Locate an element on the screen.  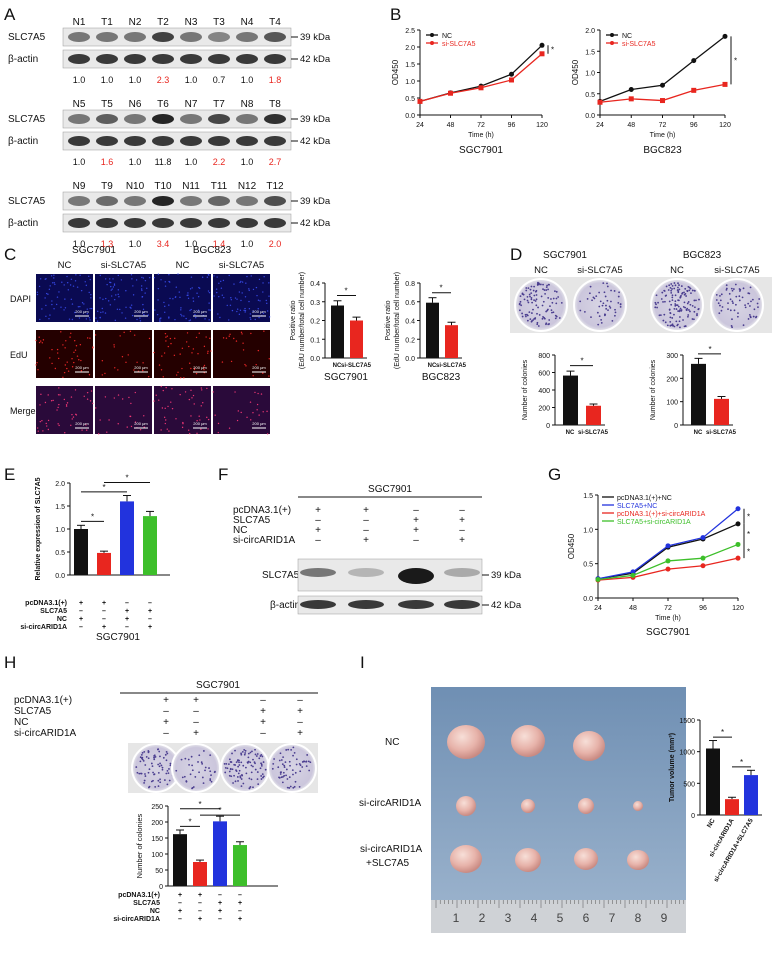
panel-d-group-label: si-SLC7A5 is located at coordinates (736, 270).